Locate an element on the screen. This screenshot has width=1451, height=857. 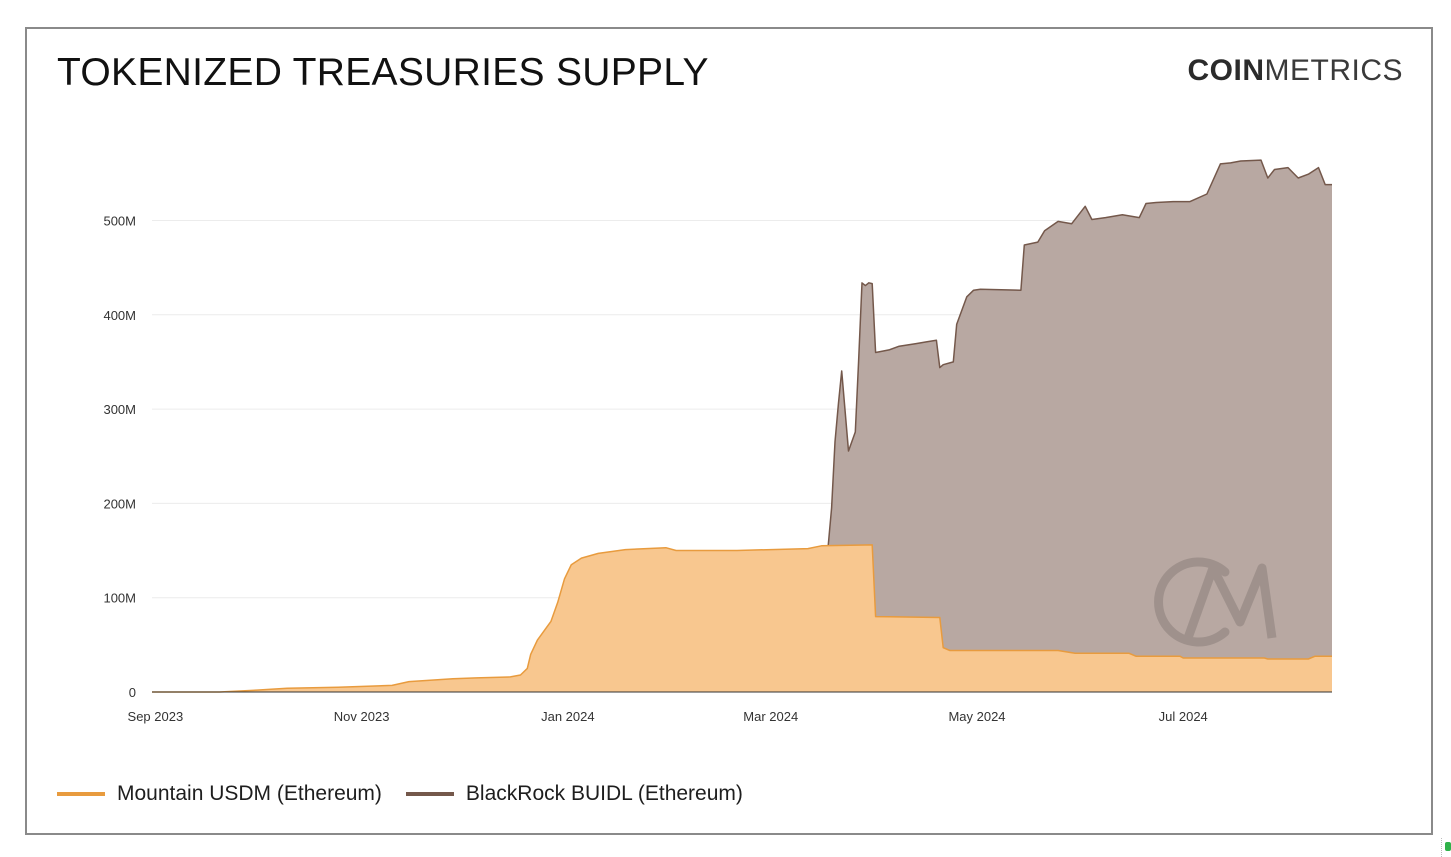
legend-swatch-usdm is located at coordinates (81, 794).